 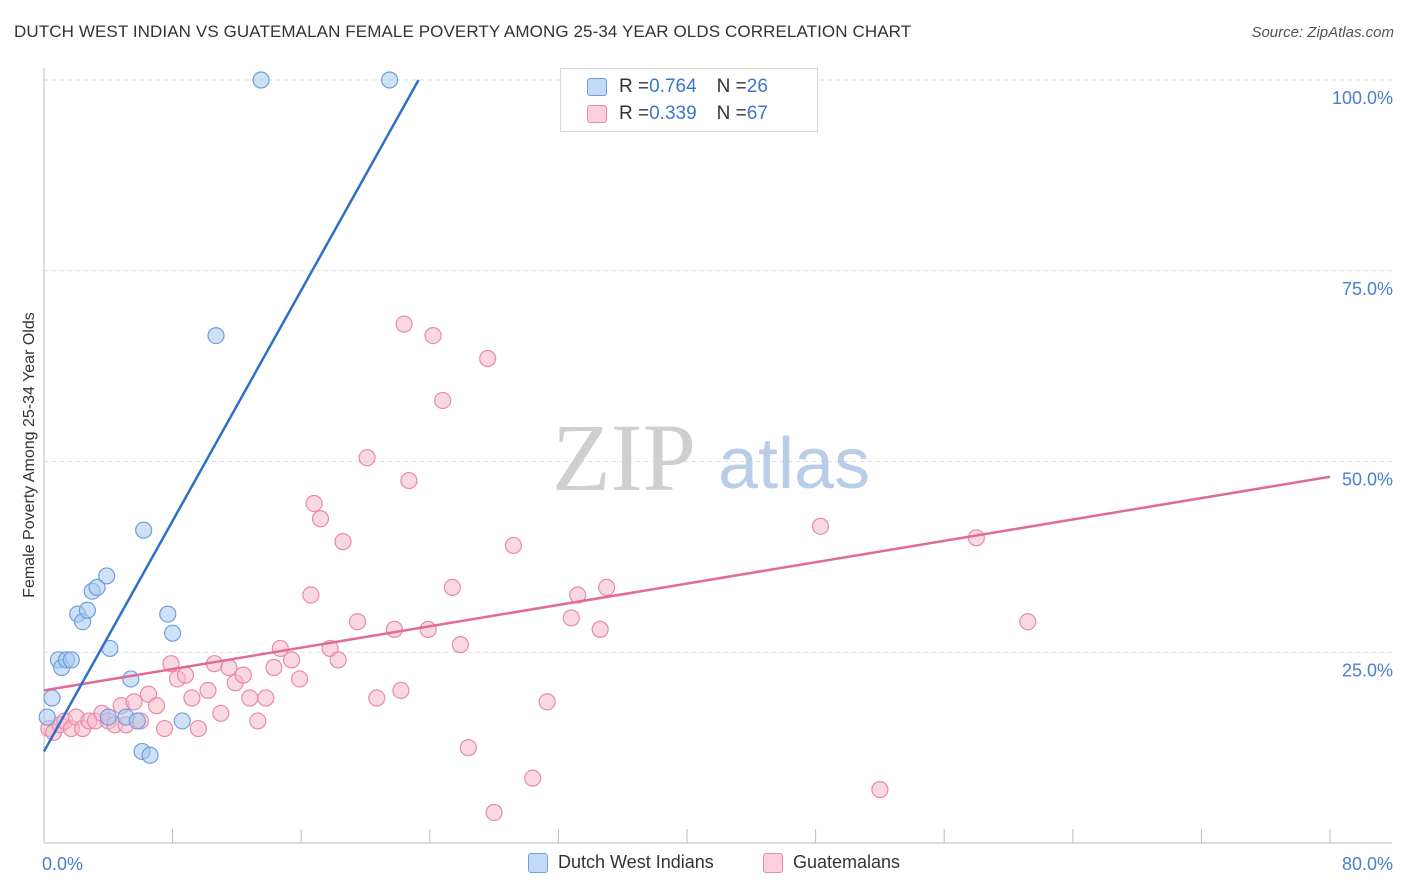 What do you see at coordinates (1367, 864) in the screenshot?
I see `x-tick-label-max: 80.0%` at bounding box center [1367, 864].